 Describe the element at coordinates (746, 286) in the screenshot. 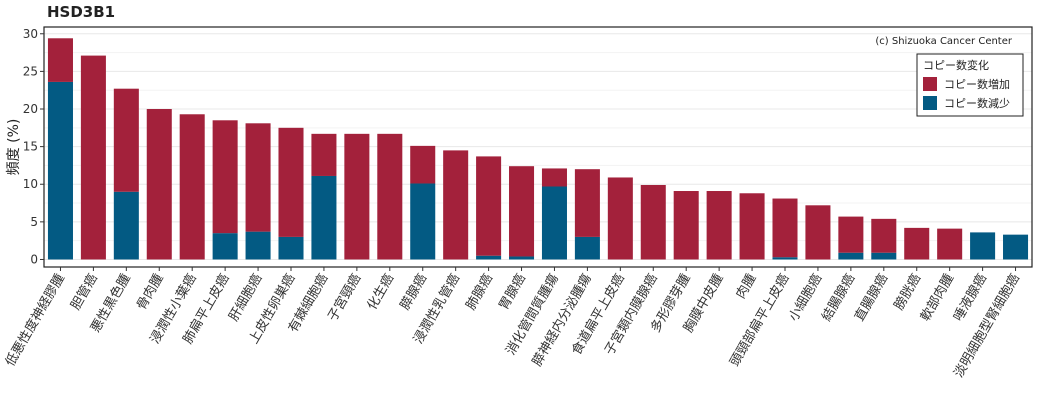

I see `x-tick-label: 肉腫` at that location.